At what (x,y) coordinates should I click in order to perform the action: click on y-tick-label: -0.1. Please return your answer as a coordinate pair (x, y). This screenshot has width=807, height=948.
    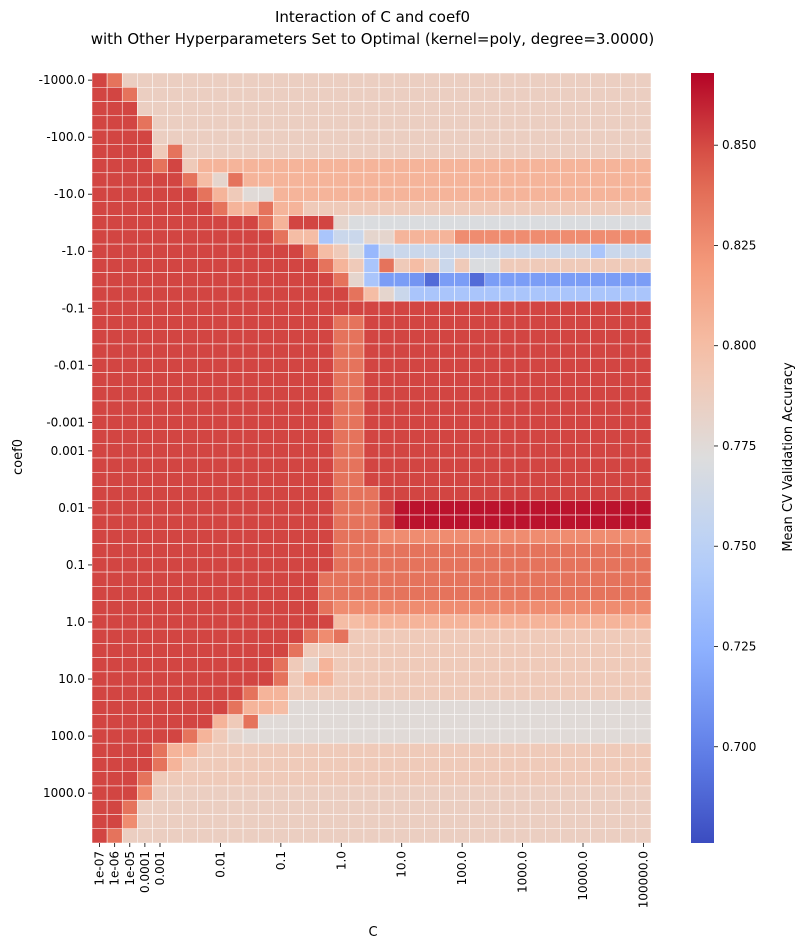
    Looking at the image, I should click on (73, 308).